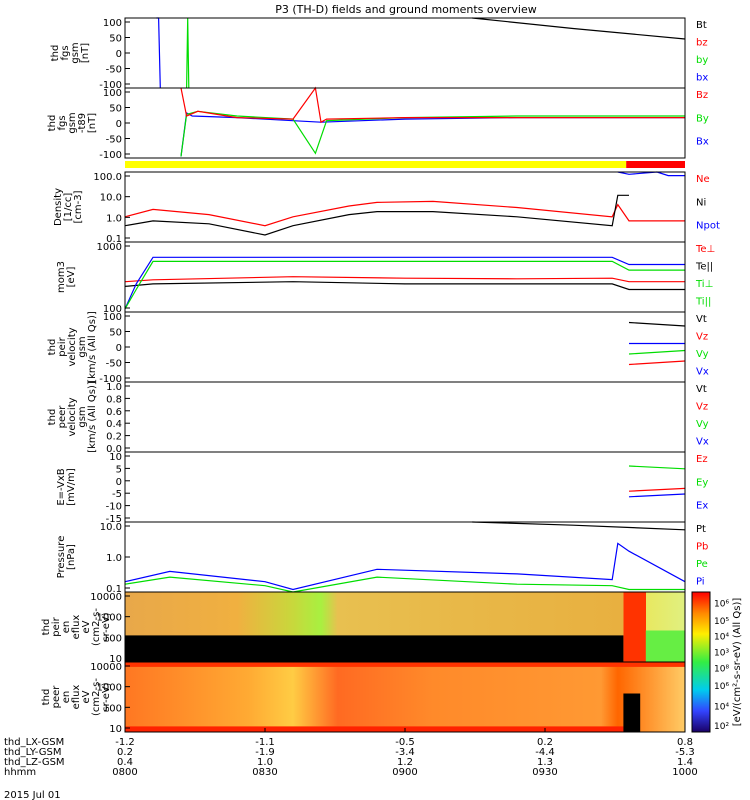 Image resolution: width=750 pixels, height=800 pixels. Describe the element at coordinates (85, 53) in the screenshot. I see `y-axis-label: [nT]` at that location.